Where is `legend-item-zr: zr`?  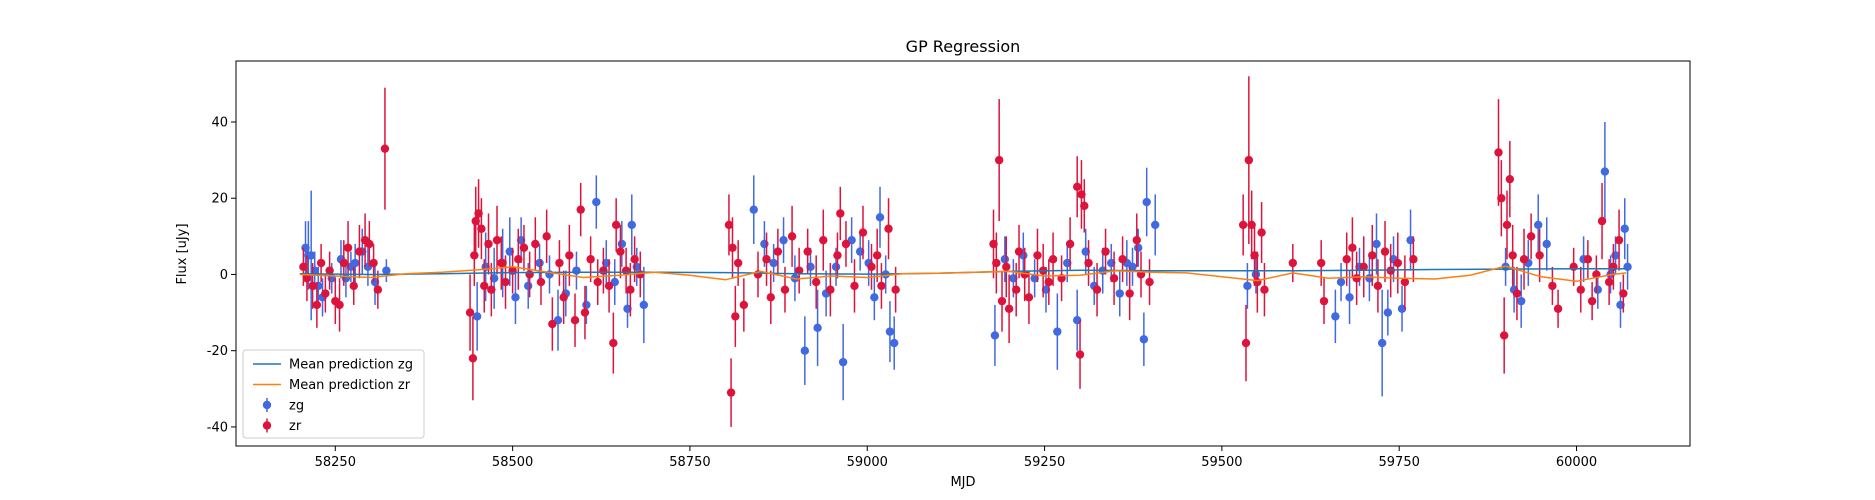
legend-item-zr: zr is located at coordinates (282, 426).